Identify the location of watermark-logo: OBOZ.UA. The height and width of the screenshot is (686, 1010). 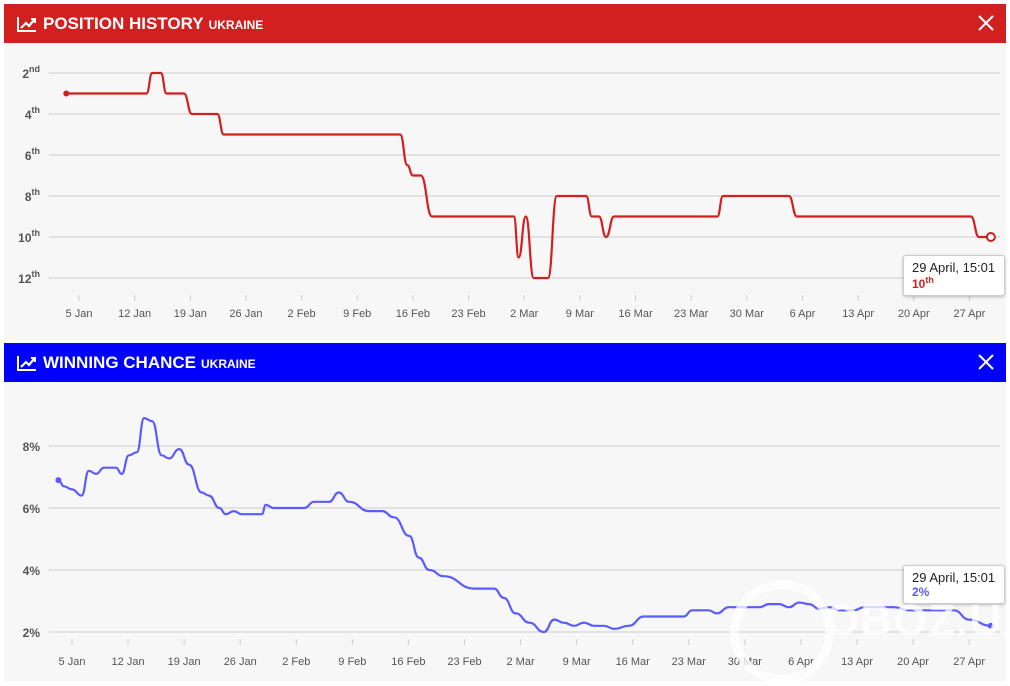
(917, 620).